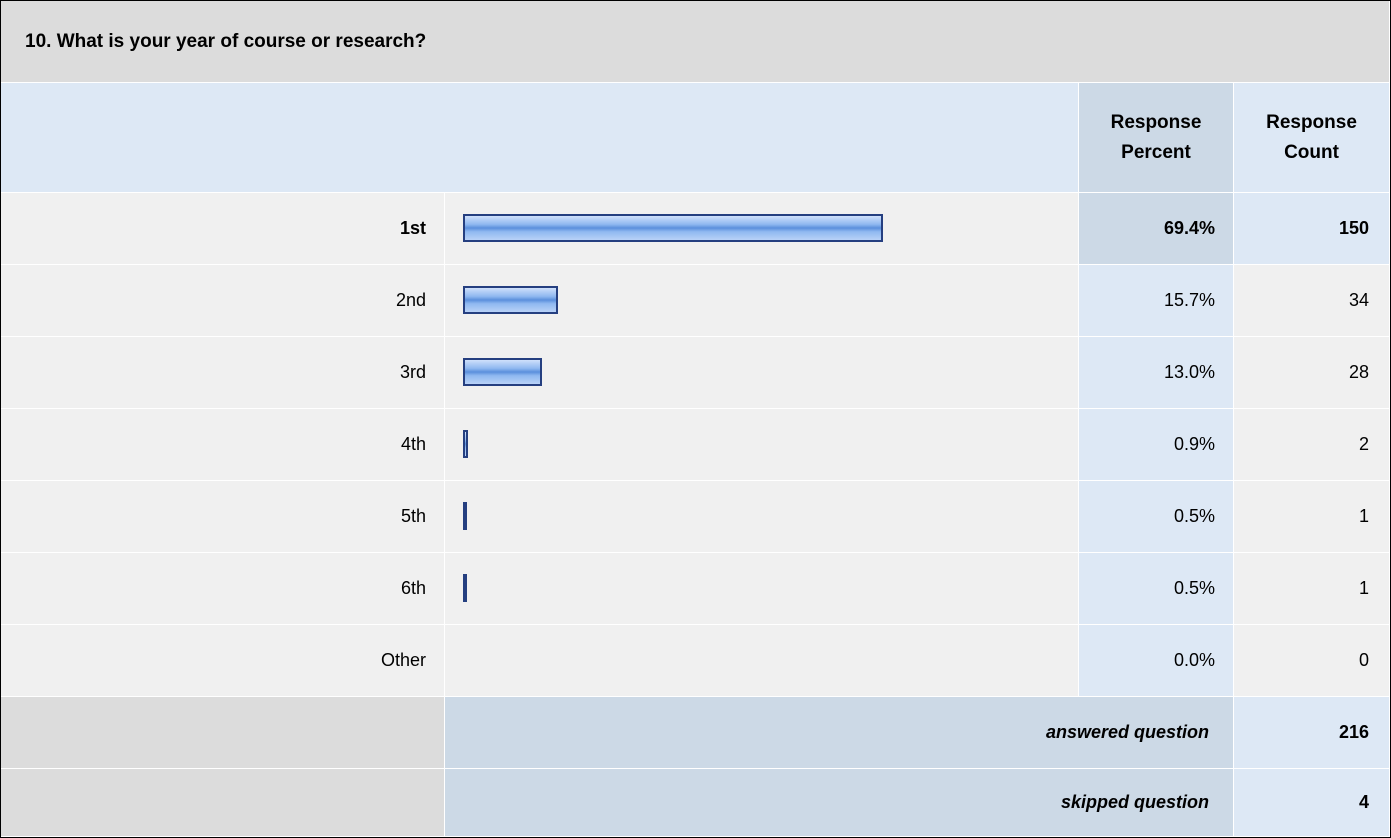  Describe the element at coordinates (223, 229) in the screenshot. I see `row-label: 1st` at that location.